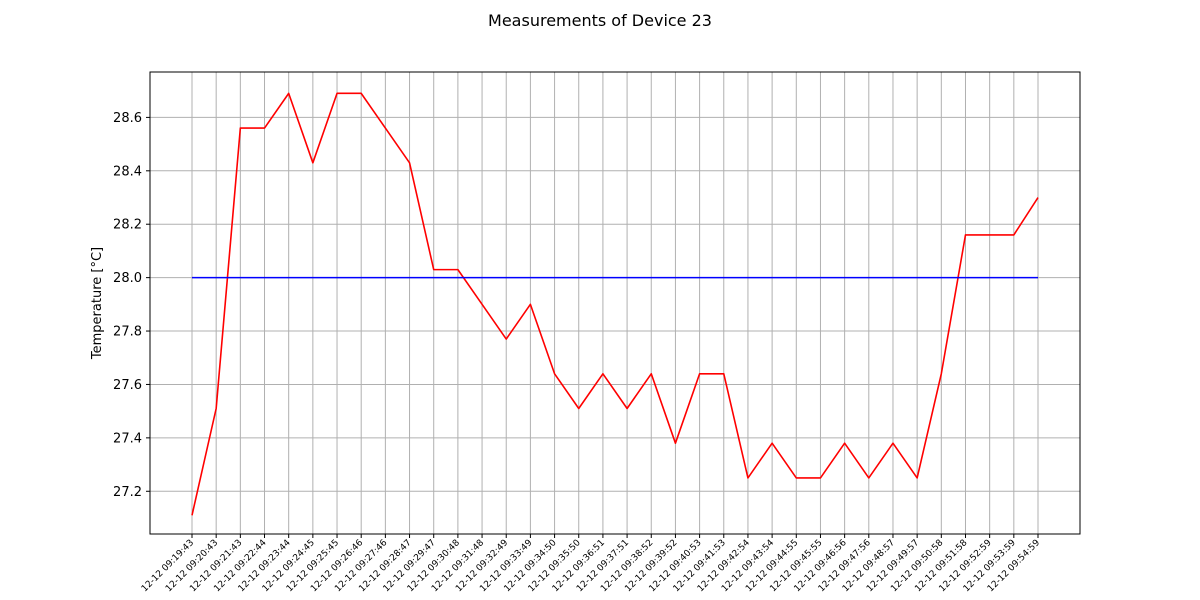 This screenshot has height=600, width=1200. Describe the element at coordinates (127, 438) in the screenshot. I see `y-tick-label: 27.4` at that location.